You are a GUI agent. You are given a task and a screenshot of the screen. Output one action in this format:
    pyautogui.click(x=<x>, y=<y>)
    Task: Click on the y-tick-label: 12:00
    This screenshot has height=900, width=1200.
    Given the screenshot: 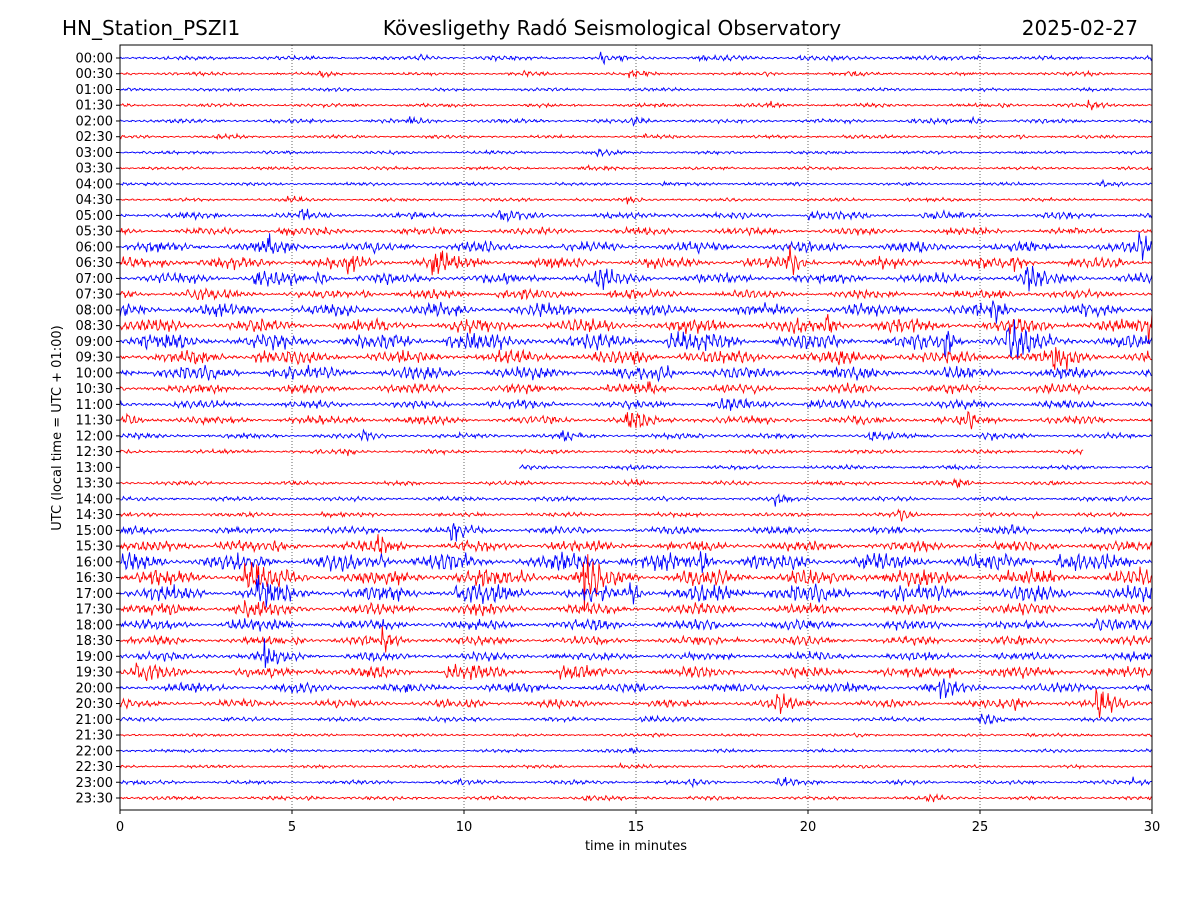 What is the action you would take?
    pyautogui.click(x=94, y=436)
    